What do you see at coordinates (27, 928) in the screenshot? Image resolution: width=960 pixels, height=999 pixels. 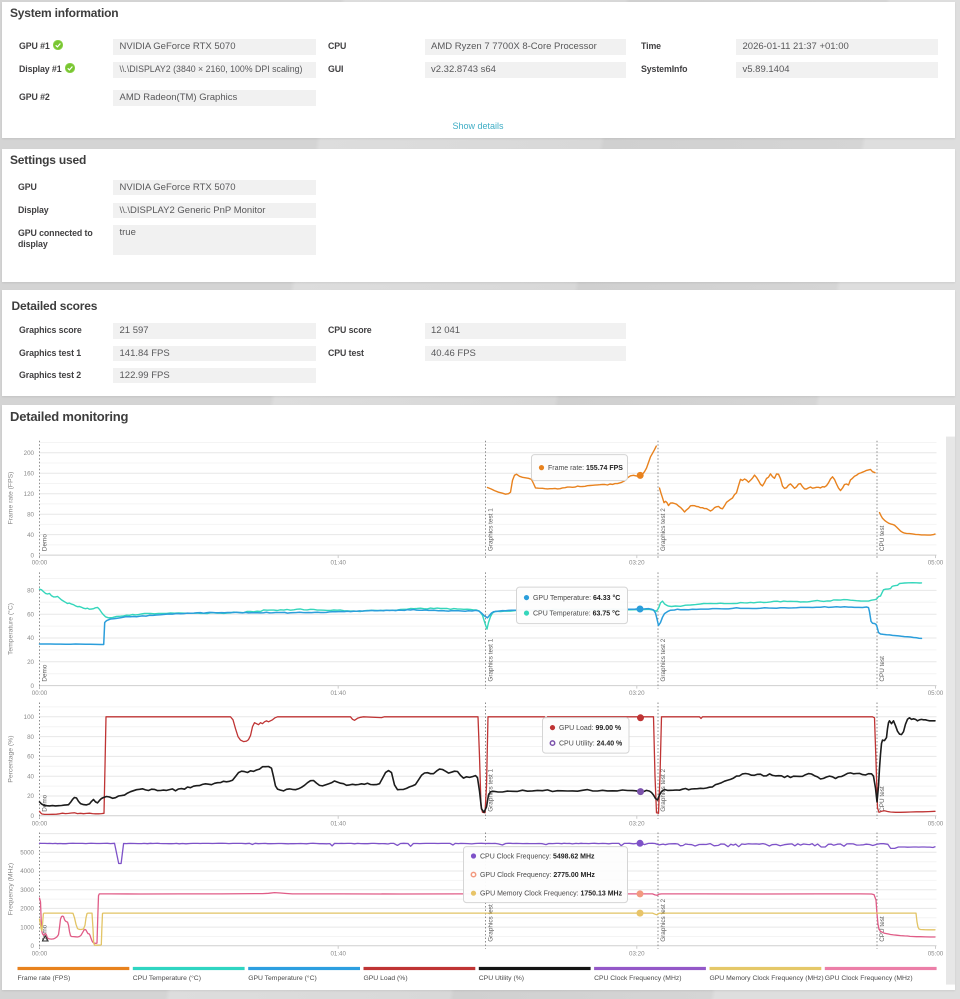 I see `svg-text: 1000` at bounding box center [27, 928].